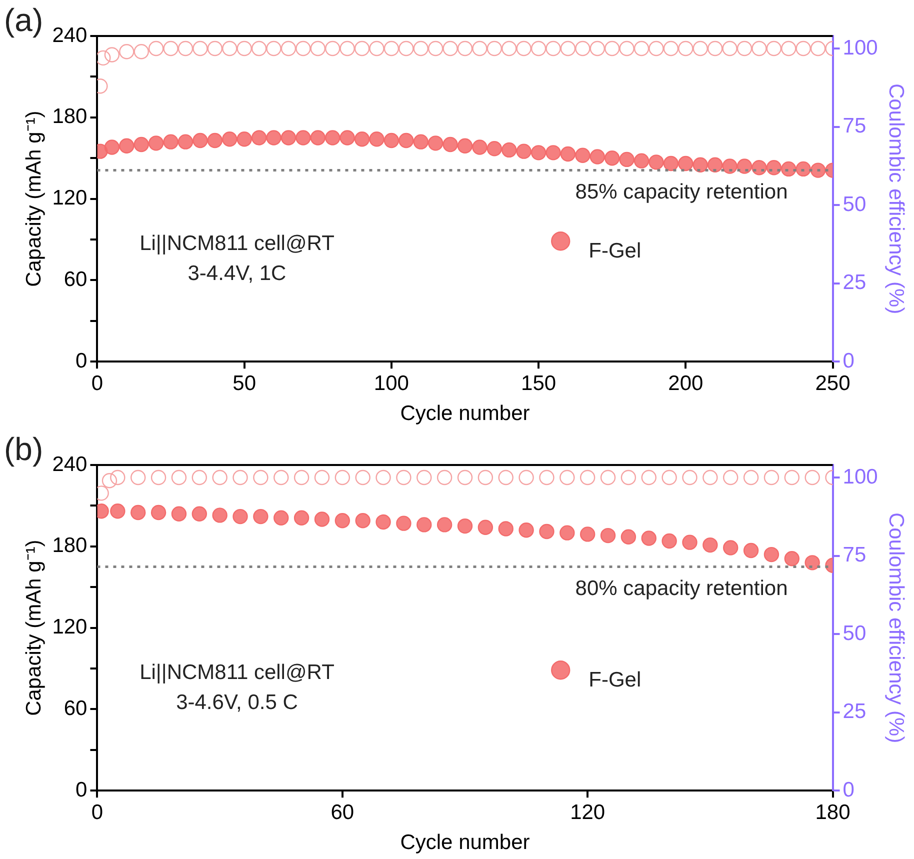 Image resolution: width=914 pixels, height=859 pixels. Describe the element at coordinates (681, 588) in the screenshot. I see `ref-line-label: 80% capacity retention` at that location.